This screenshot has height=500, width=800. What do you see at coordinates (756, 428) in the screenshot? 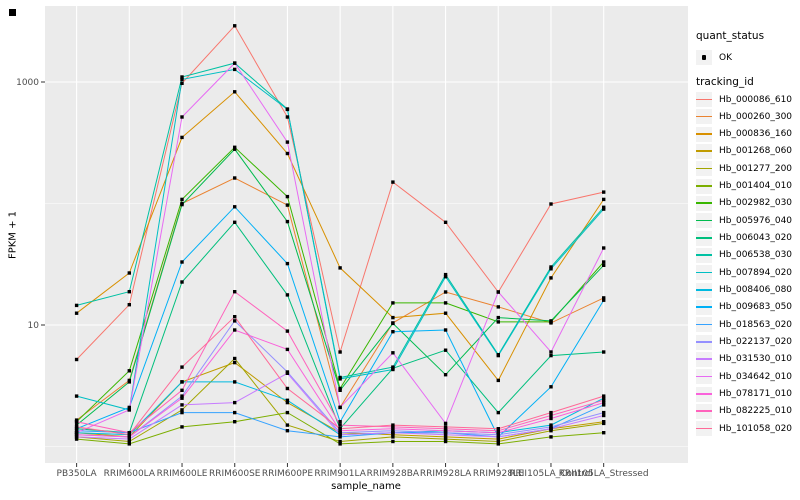
I see `legend-item-label: Hb_101058_020` at bounding box center [756, 428].